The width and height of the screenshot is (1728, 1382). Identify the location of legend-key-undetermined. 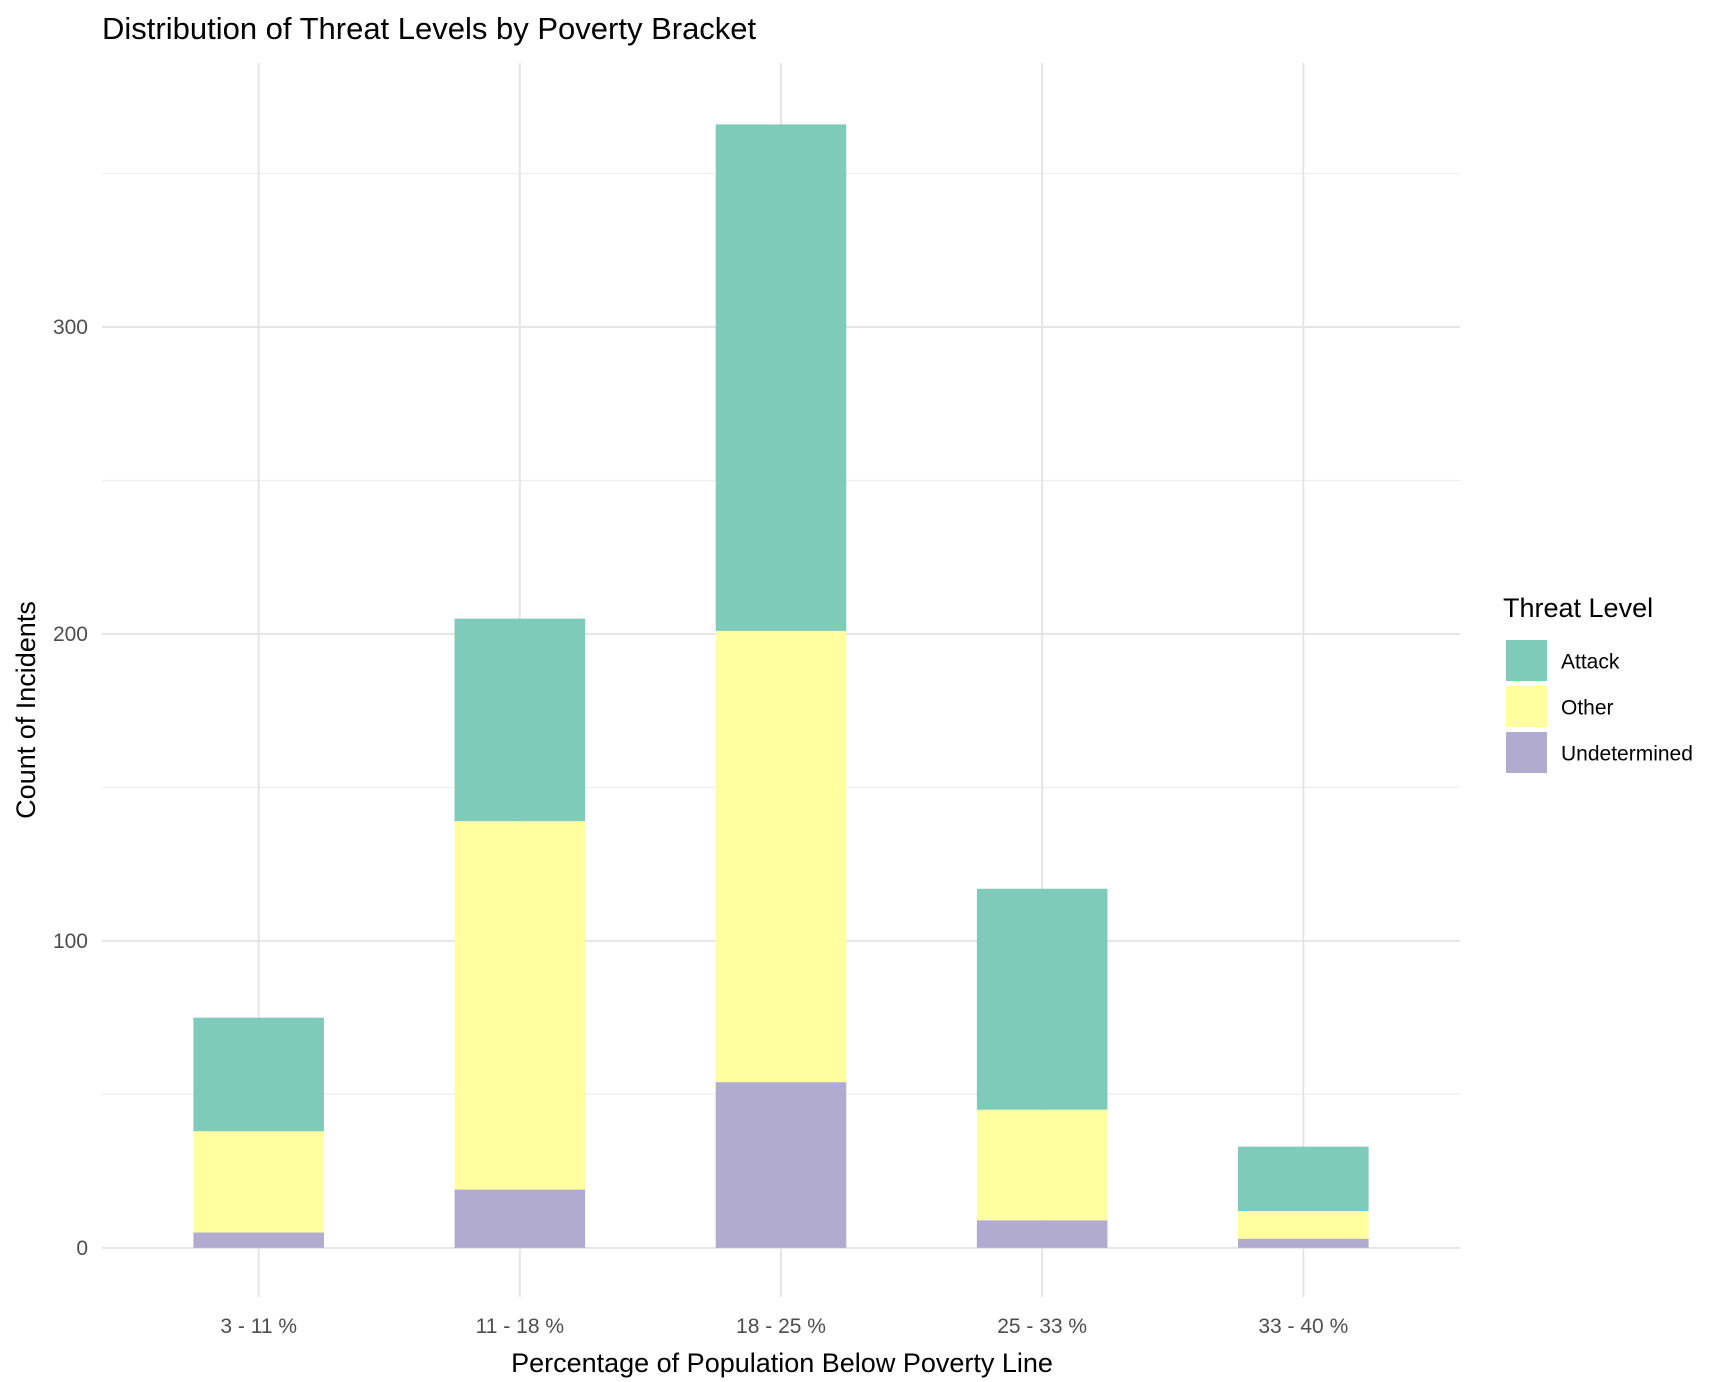
(1526, 752).